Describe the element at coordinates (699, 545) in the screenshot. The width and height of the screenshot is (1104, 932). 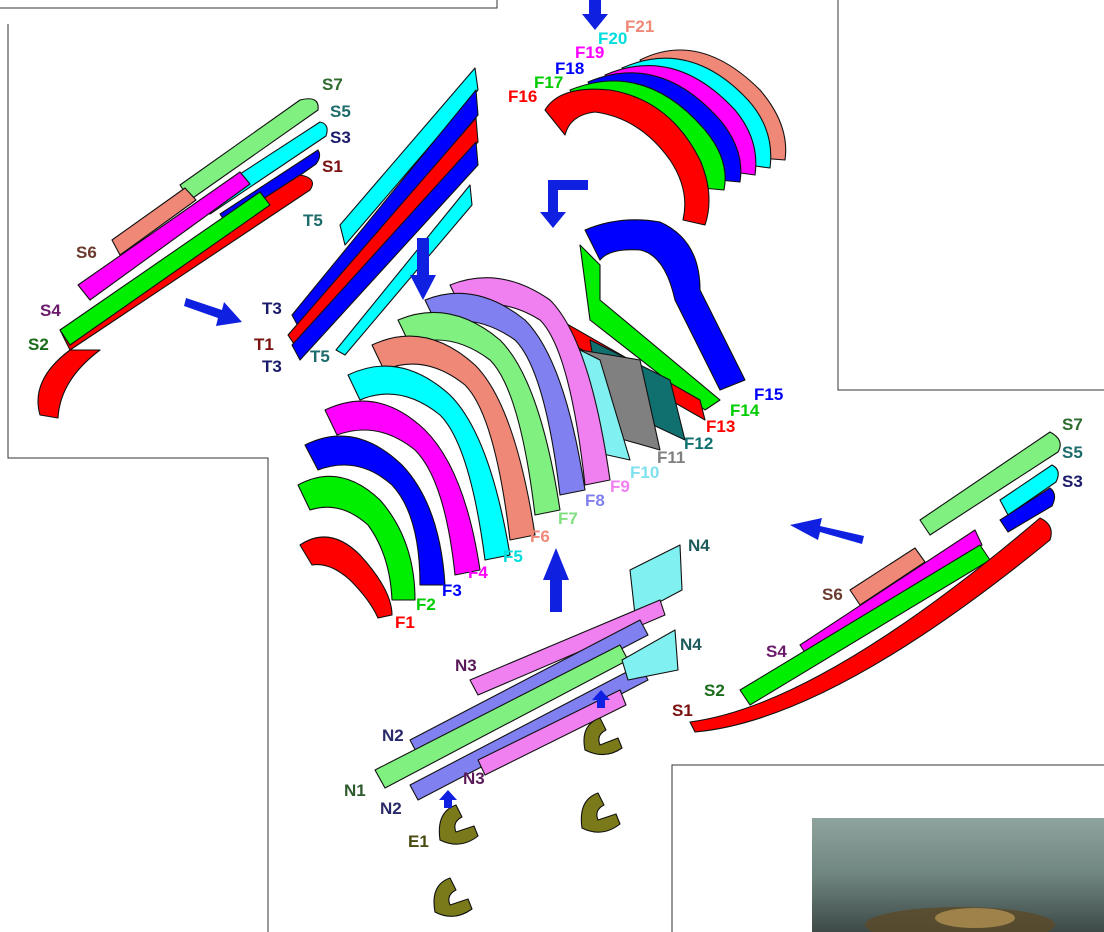
I see `label-n4-top: N4` at that location.